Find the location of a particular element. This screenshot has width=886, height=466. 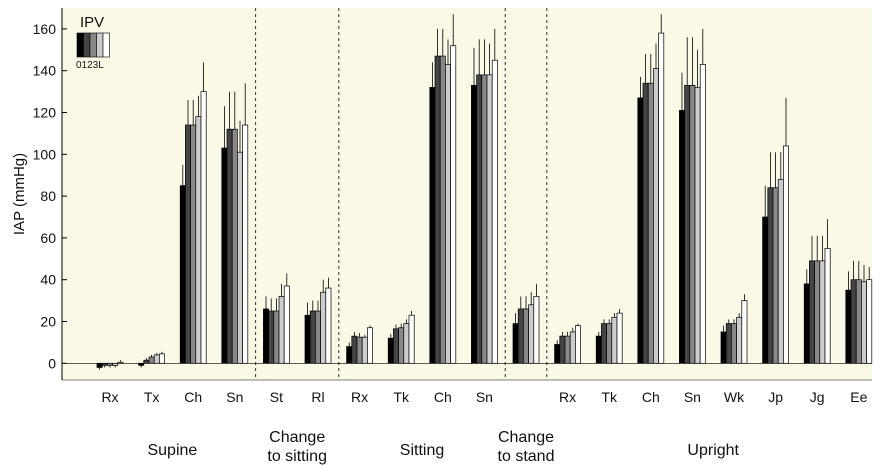

group-label-0: Supine is located at coordinates (172, 450).